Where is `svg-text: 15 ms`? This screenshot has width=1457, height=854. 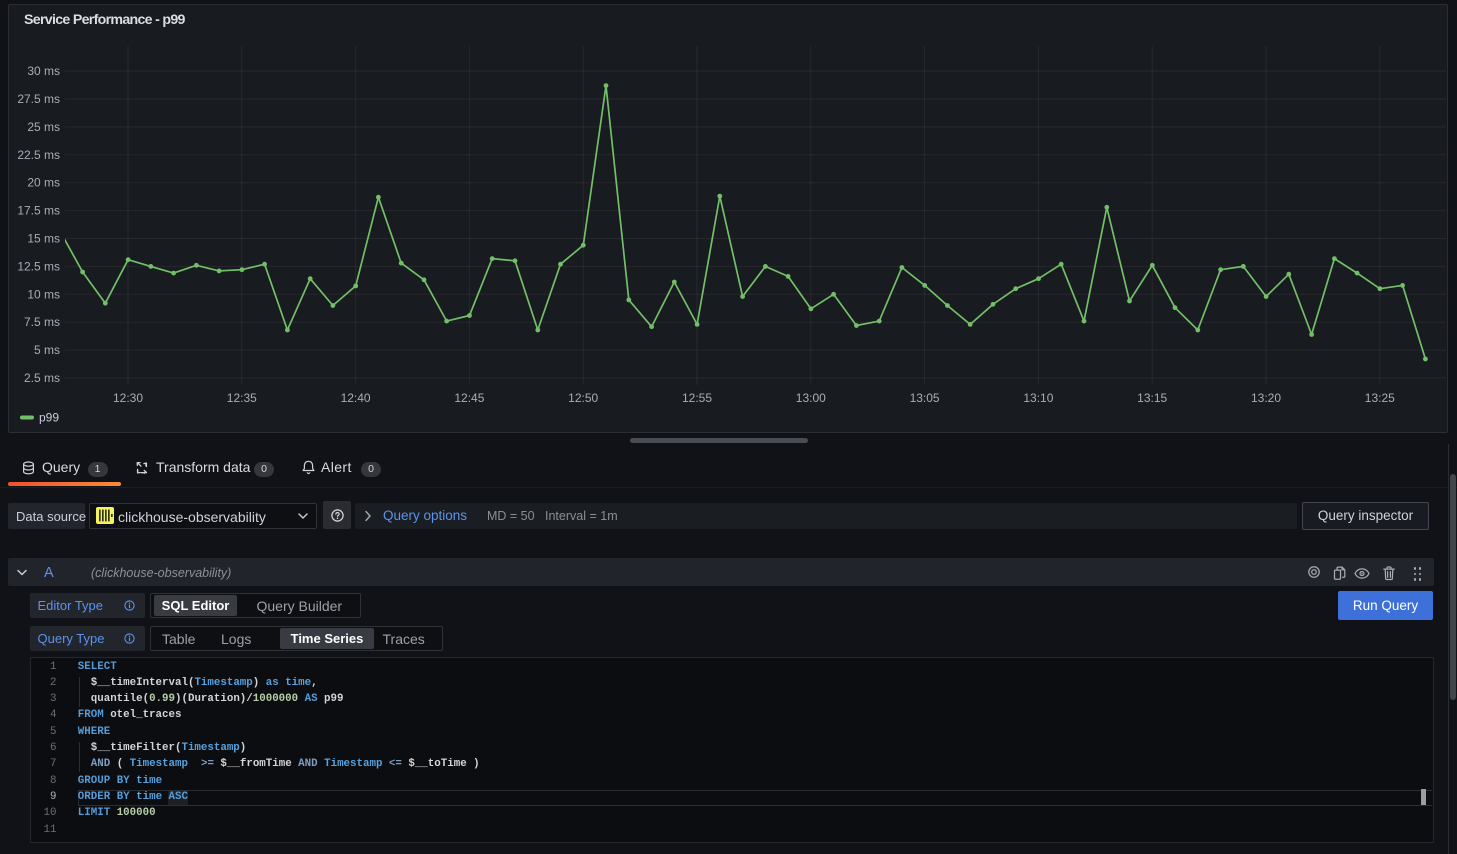
svg-text: 15 ms is located at coordinates (43, 239).